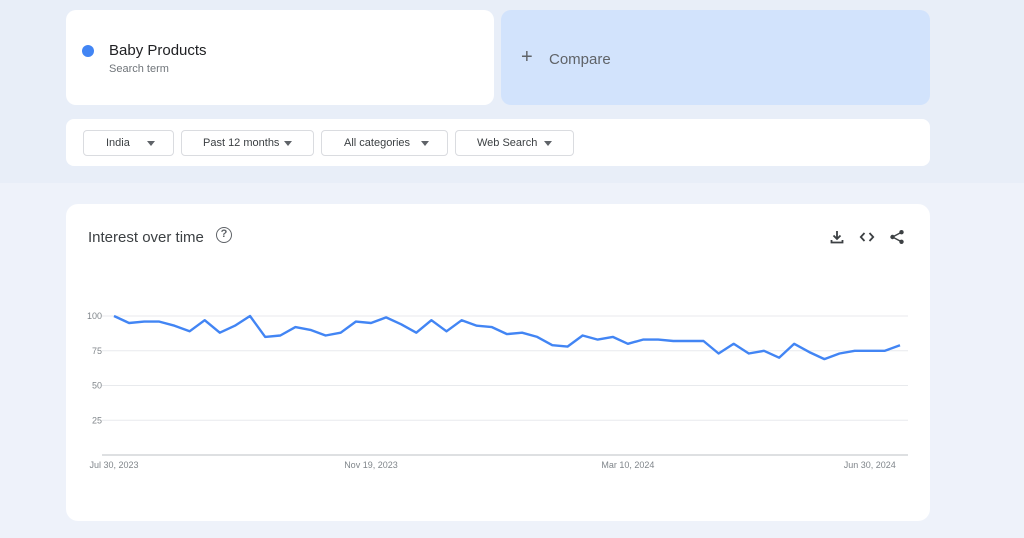  I want to click on filter-region: India, so click(128, 143).